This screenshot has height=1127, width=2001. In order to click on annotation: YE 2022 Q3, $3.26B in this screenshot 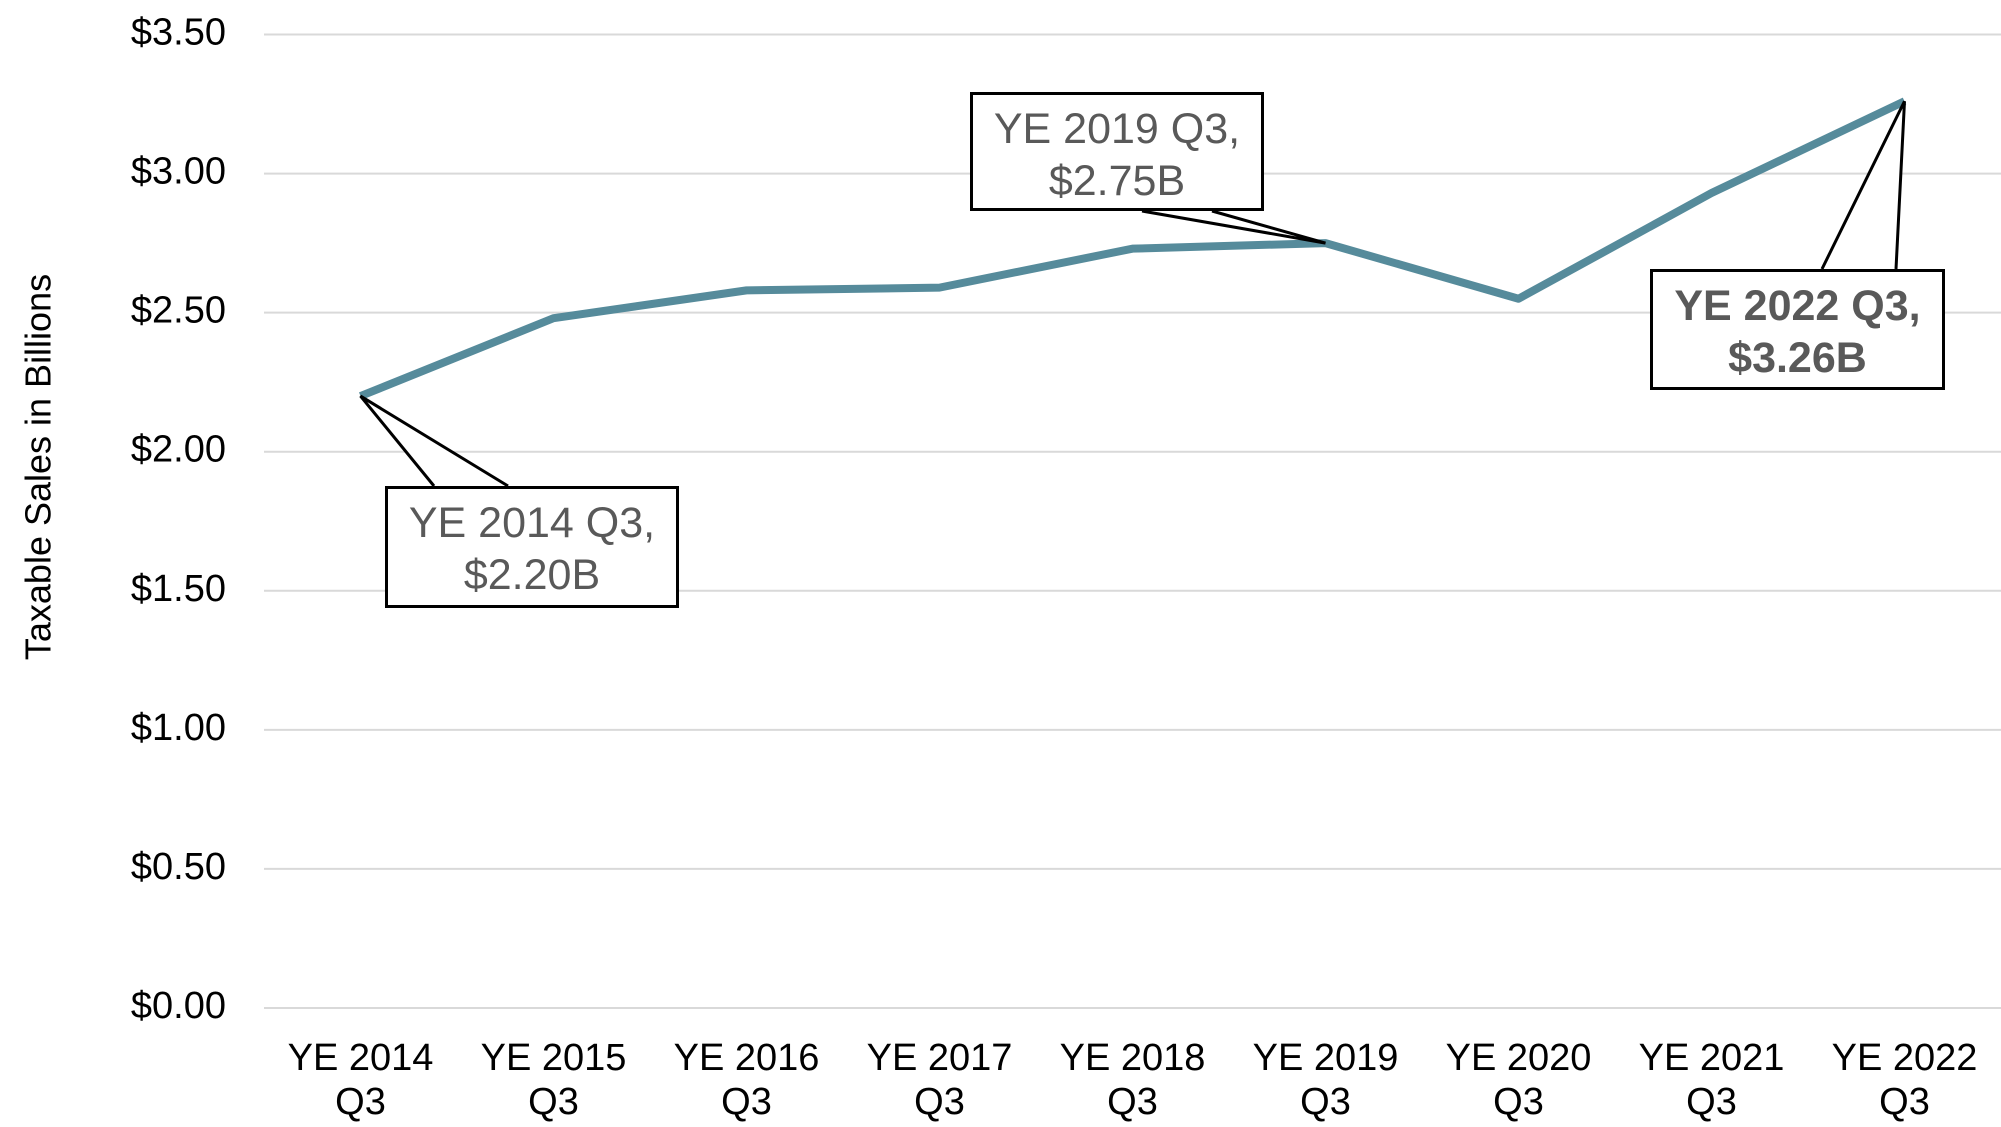, I will do `click(1797, 329)`.